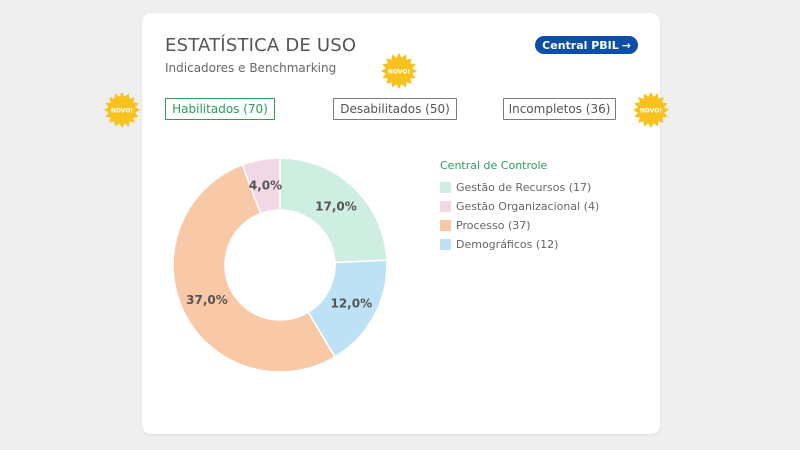 This screenshot has width=800, height=450. What do you see at coordinates (494, 165) in the screenshot?
I see `legend-title: Central de Controle` at bounding box center [494, 165].